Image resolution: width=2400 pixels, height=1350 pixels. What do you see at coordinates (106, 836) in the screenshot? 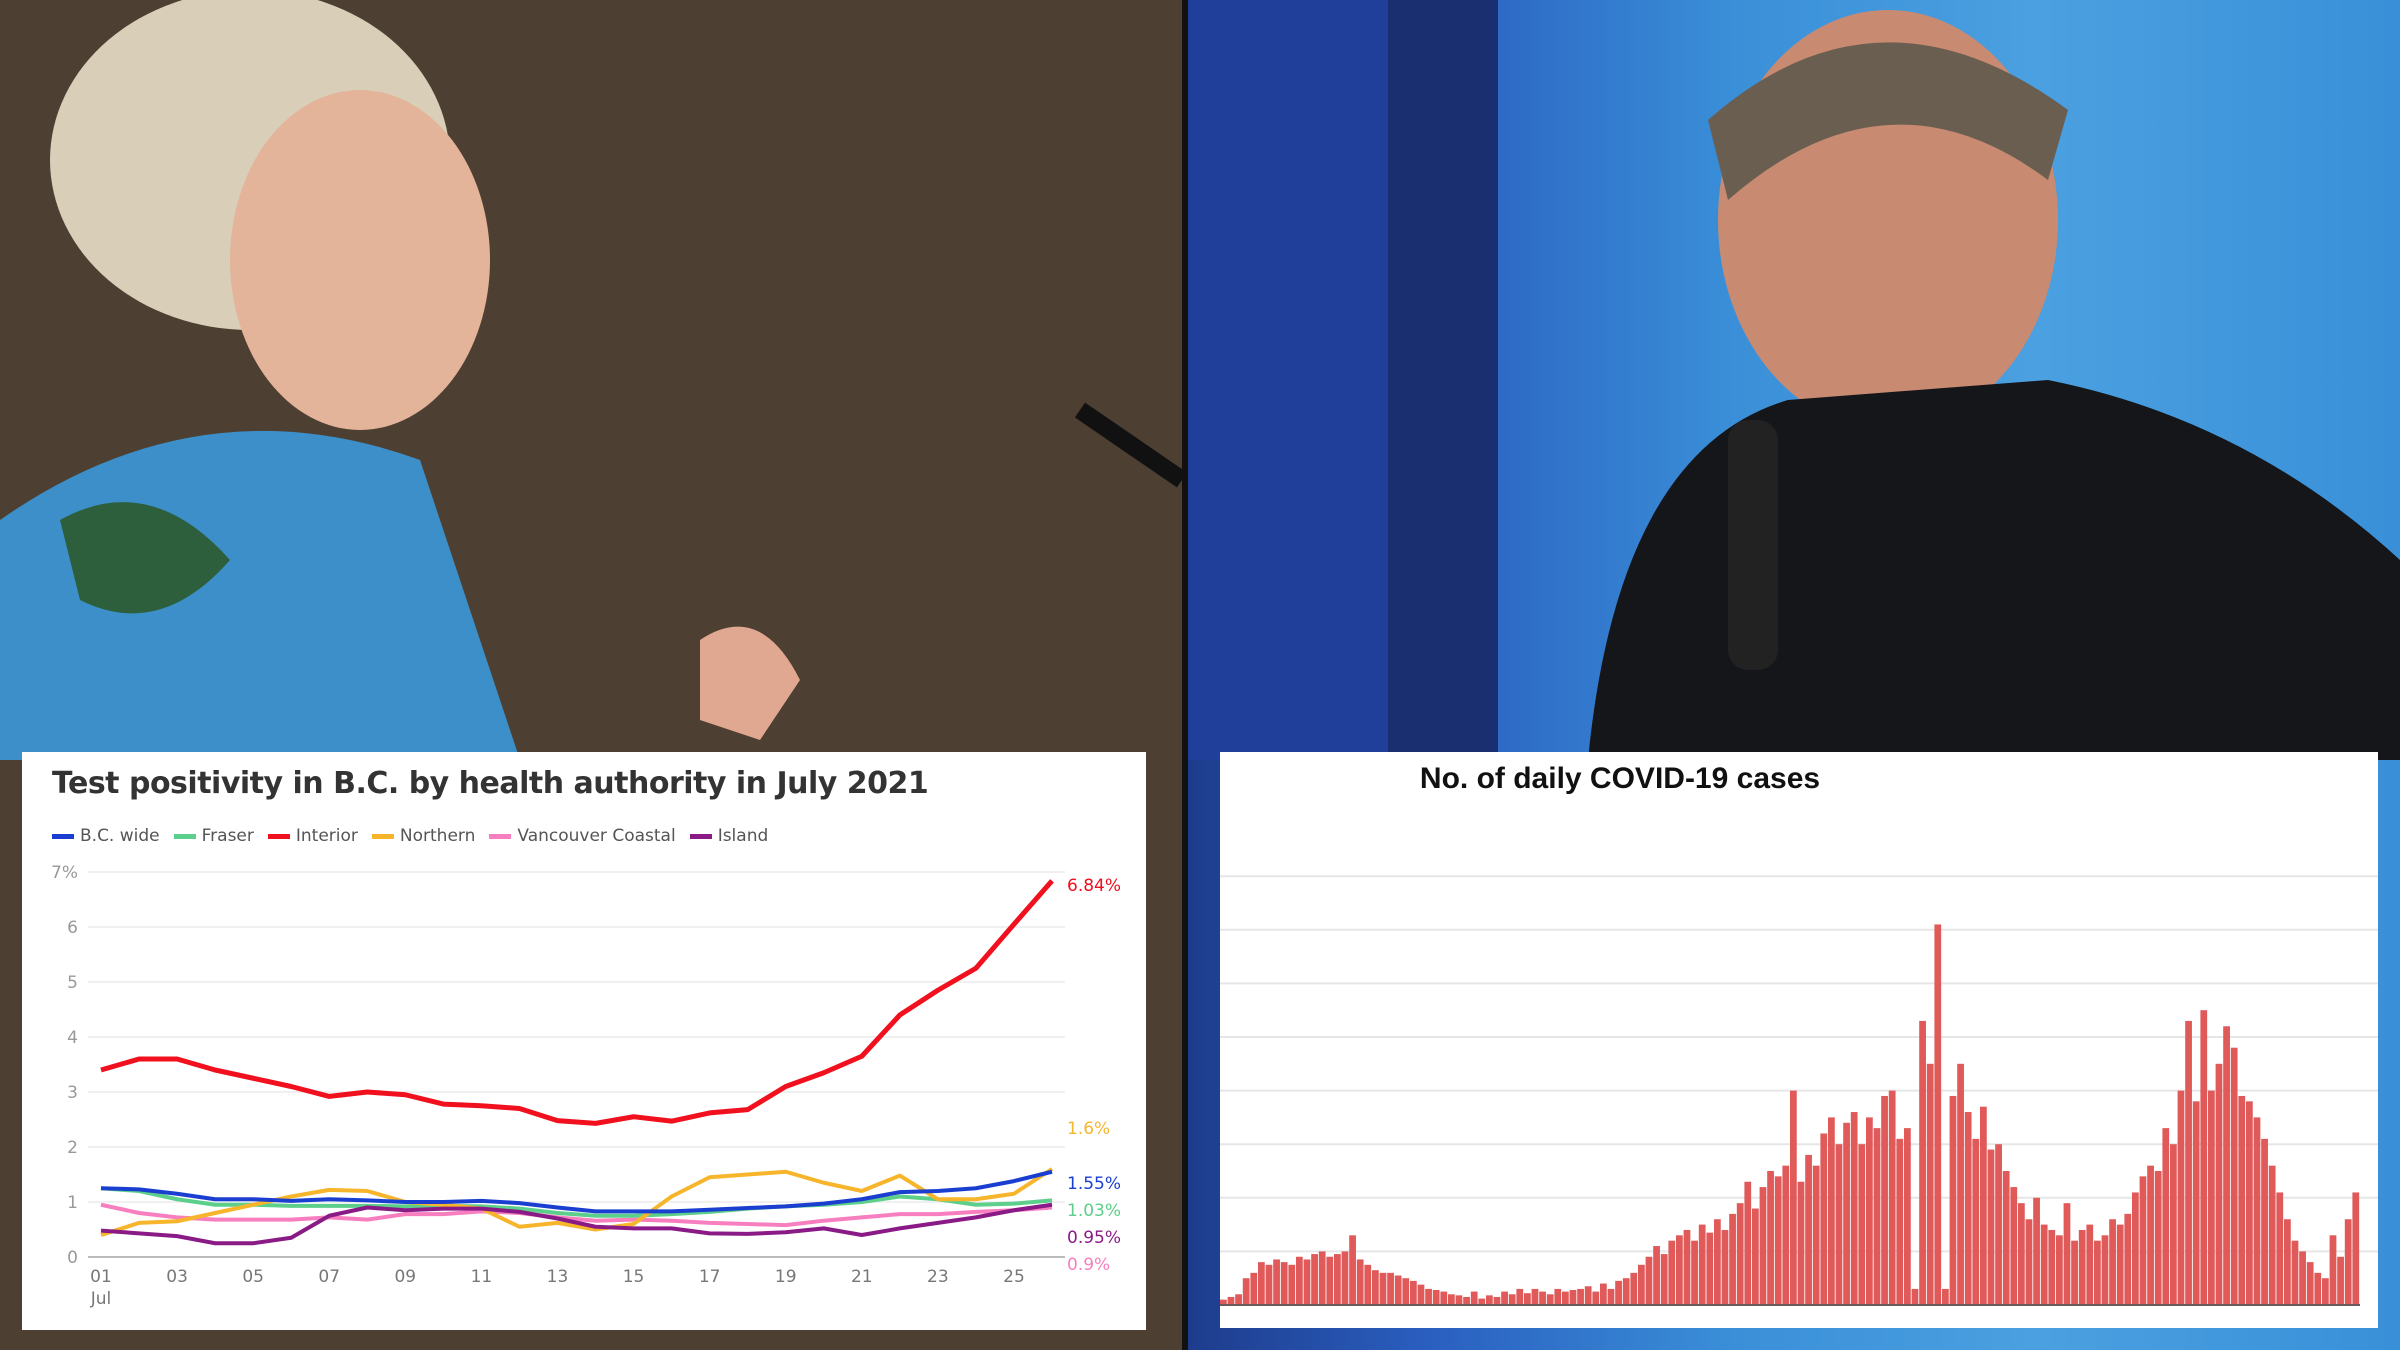
I see `legend-item: B.C. wide` at bounding box center [106, 836].